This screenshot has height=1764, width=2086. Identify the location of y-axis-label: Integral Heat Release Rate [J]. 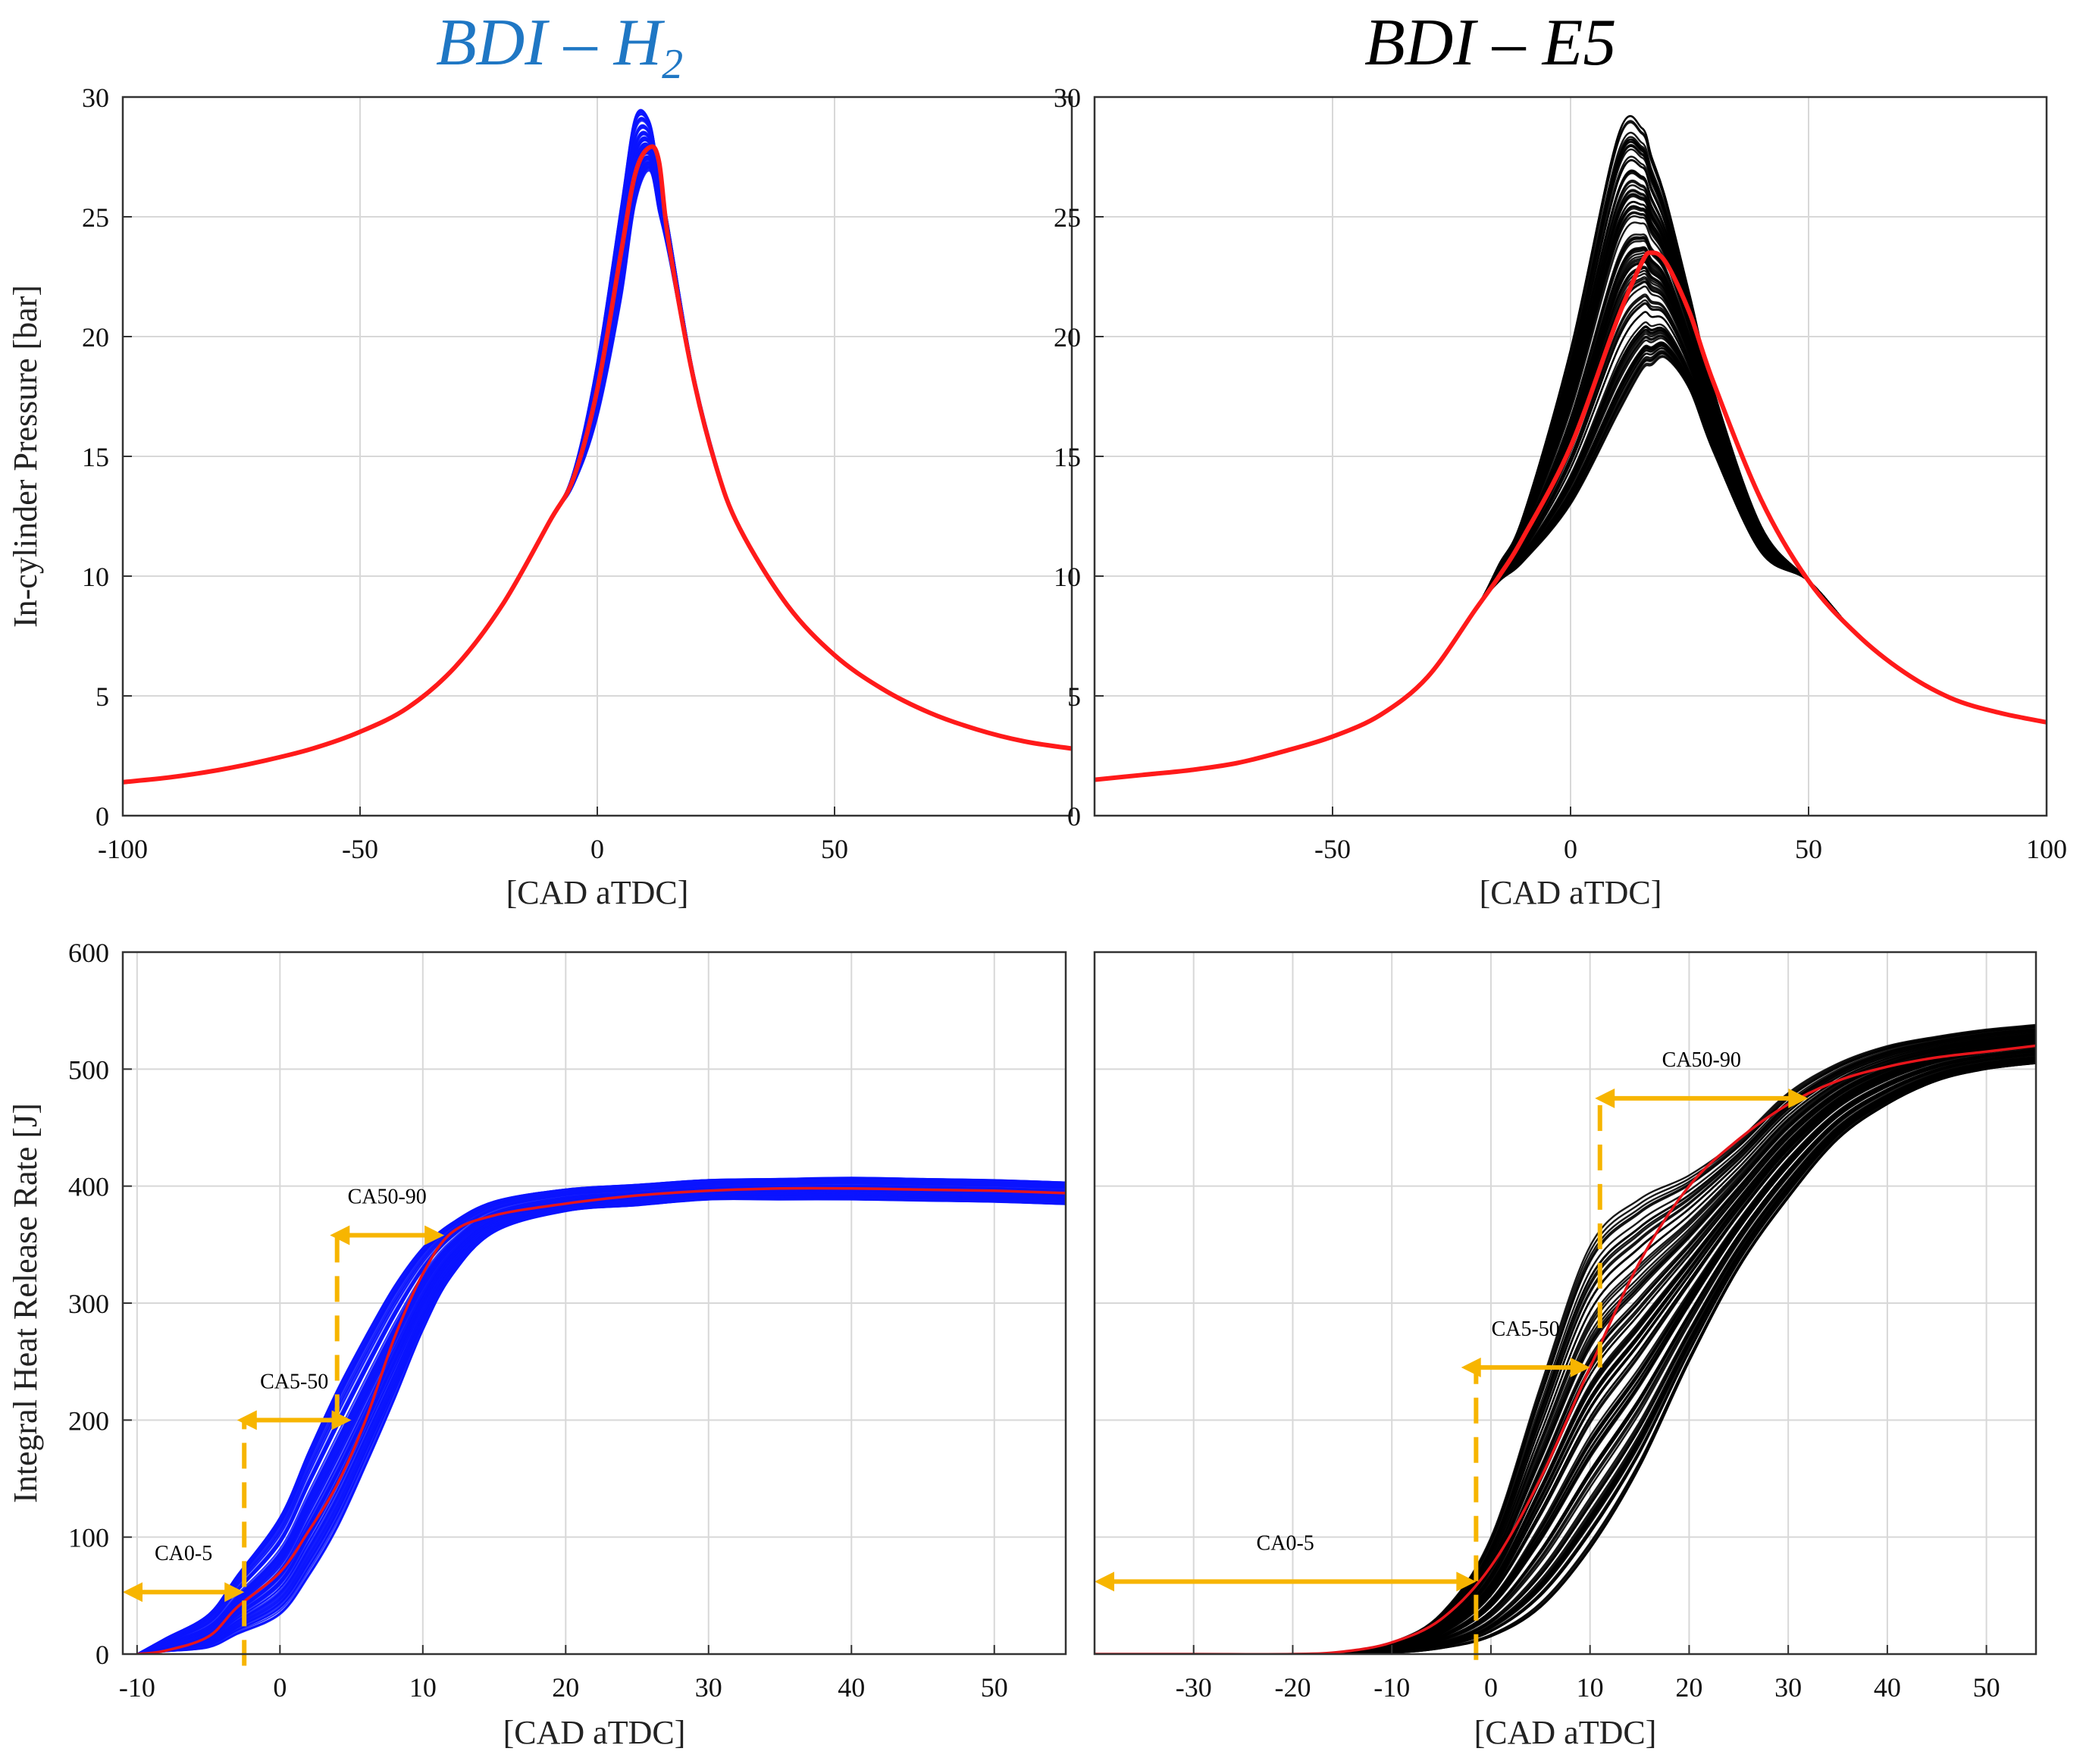
(25, 1303).